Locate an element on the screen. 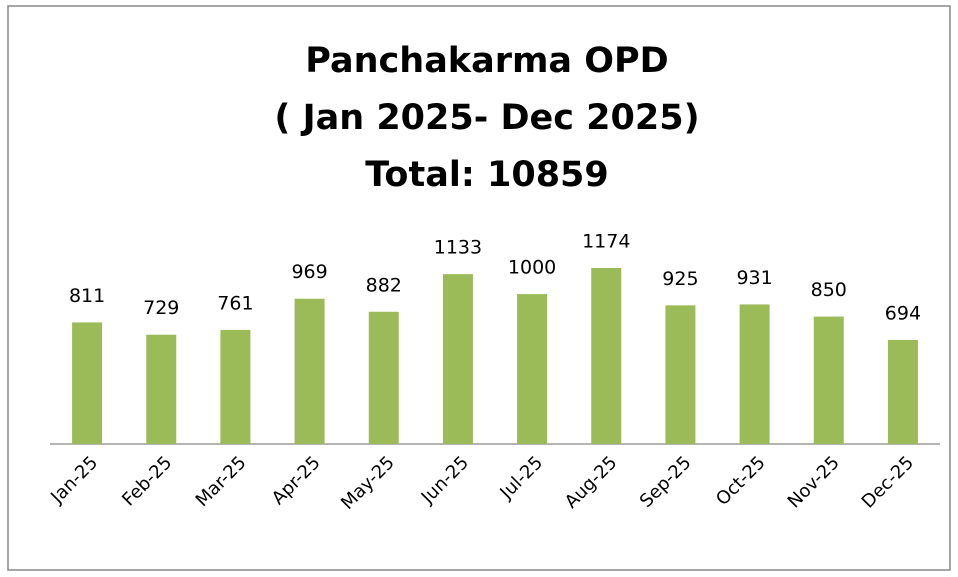 The height and width of the screenshot is (577, 958). data-label: 882 is located at coordinates (384, 285).